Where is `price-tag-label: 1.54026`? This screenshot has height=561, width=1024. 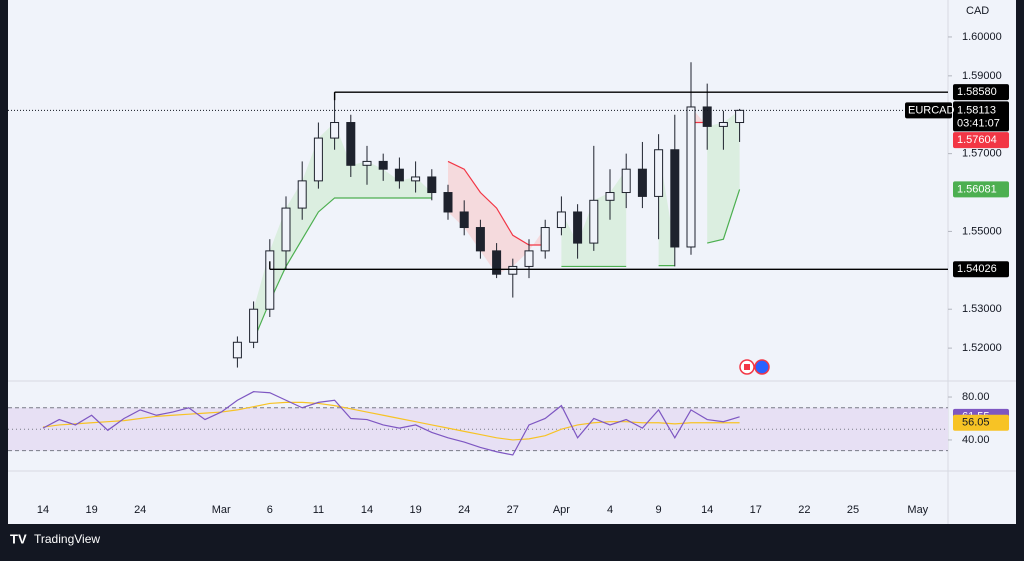 price-tag-label: 1.54026 is located at coordinates (977, 269).